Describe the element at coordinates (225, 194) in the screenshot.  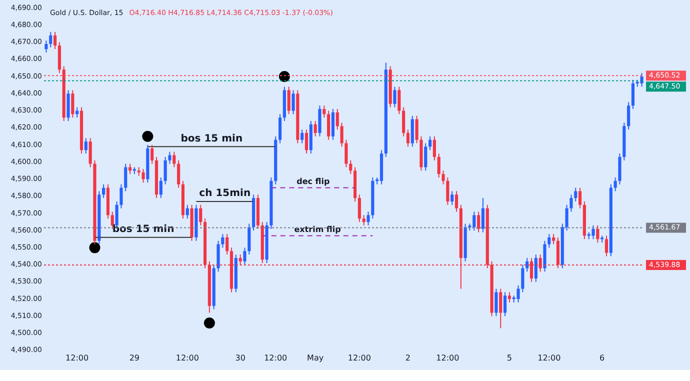
I see `annotation: ch 15min` at that location.